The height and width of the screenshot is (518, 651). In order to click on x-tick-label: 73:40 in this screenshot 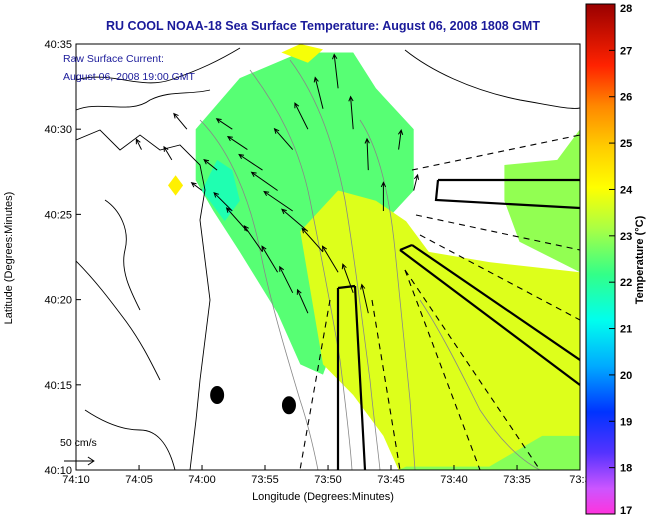, I will do `click(454, 480)`.